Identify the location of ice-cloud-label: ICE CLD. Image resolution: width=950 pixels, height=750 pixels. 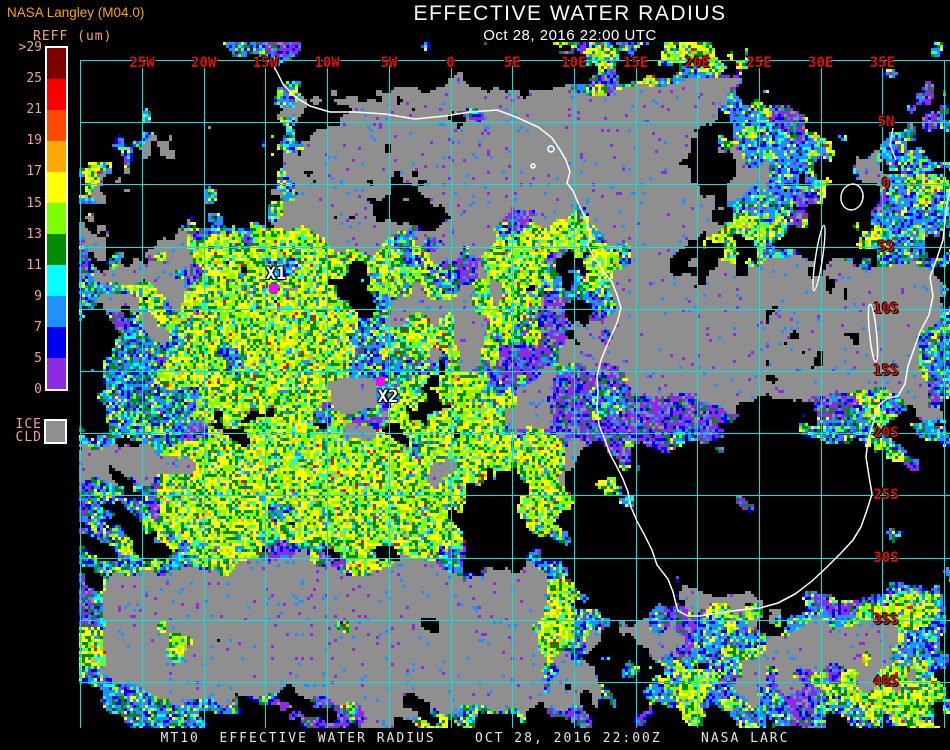
(28, 431).